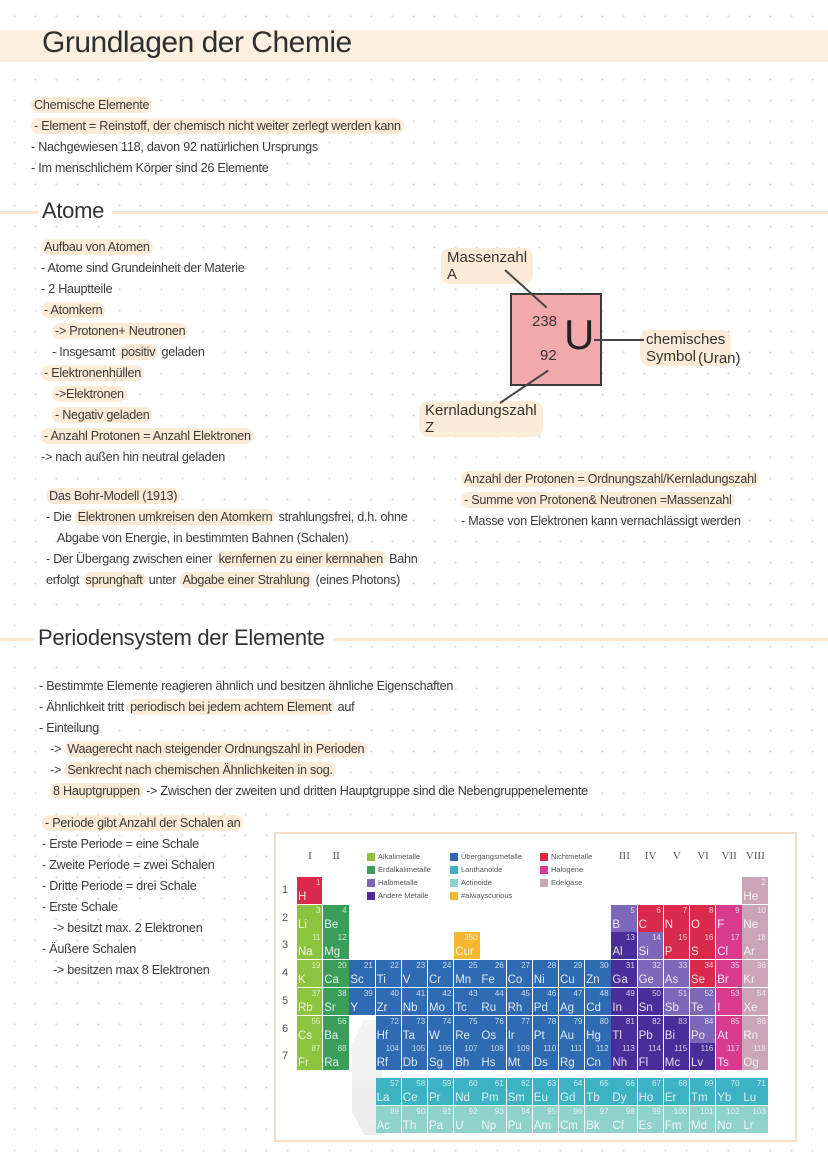  Describe the element at coordinates (467, 946) in the screenshot. I see `element-cell: 350 Cur` at that location.